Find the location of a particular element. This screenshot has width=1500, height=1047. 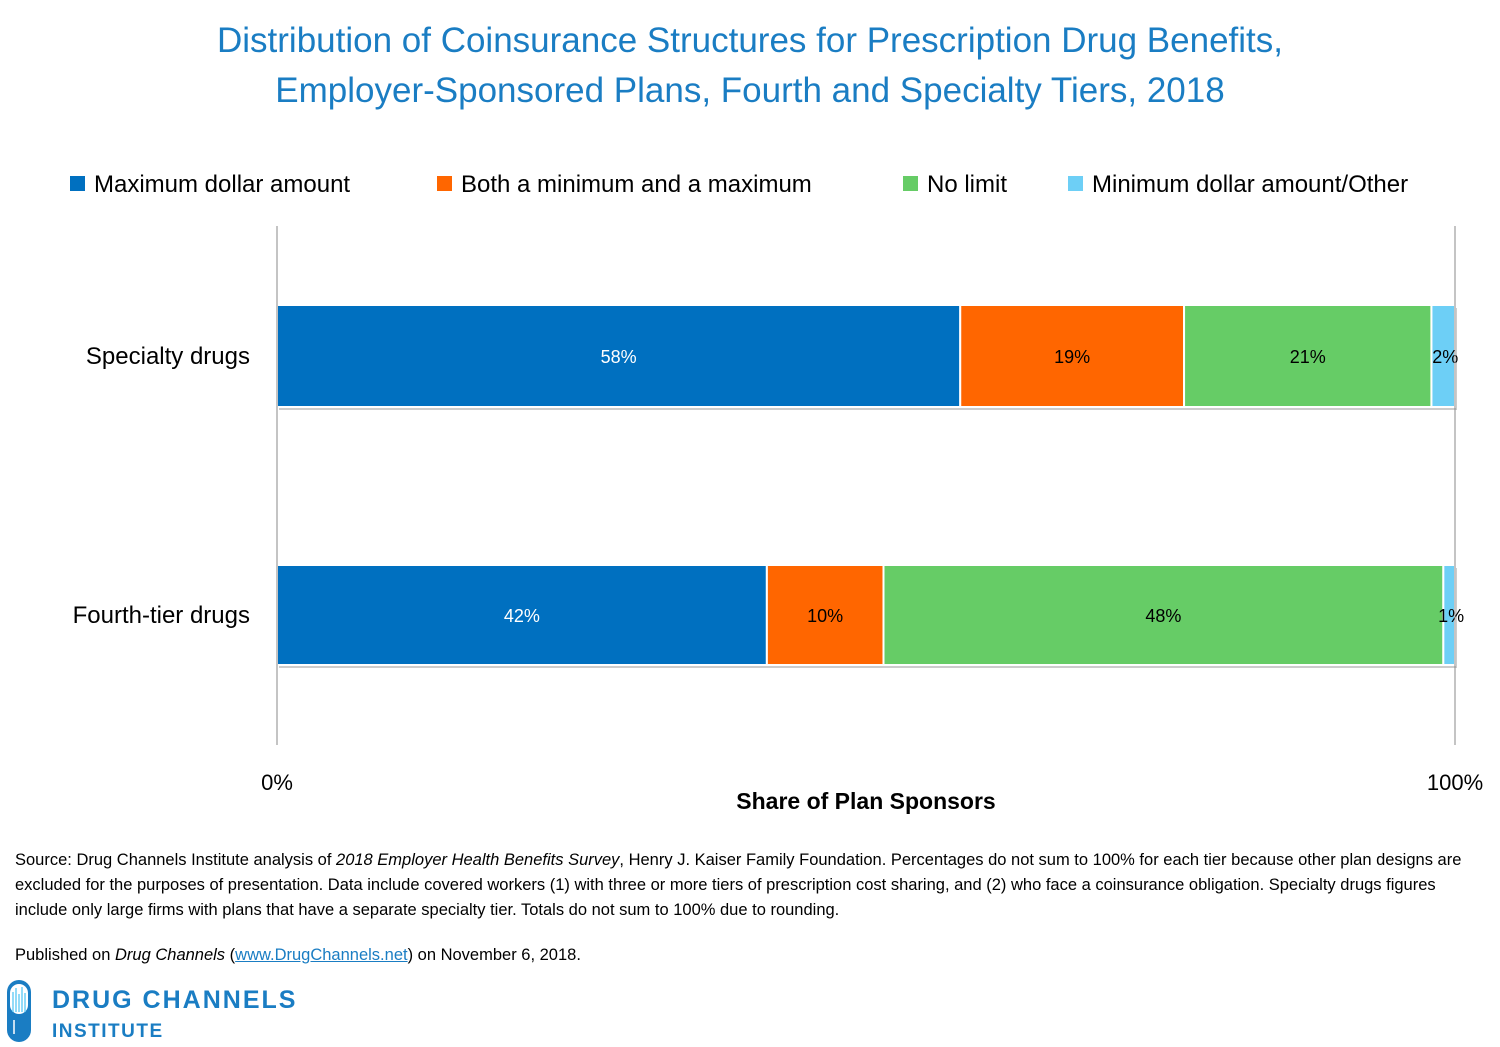

x-tick-0: 0% is located at coordinates (277, 782).